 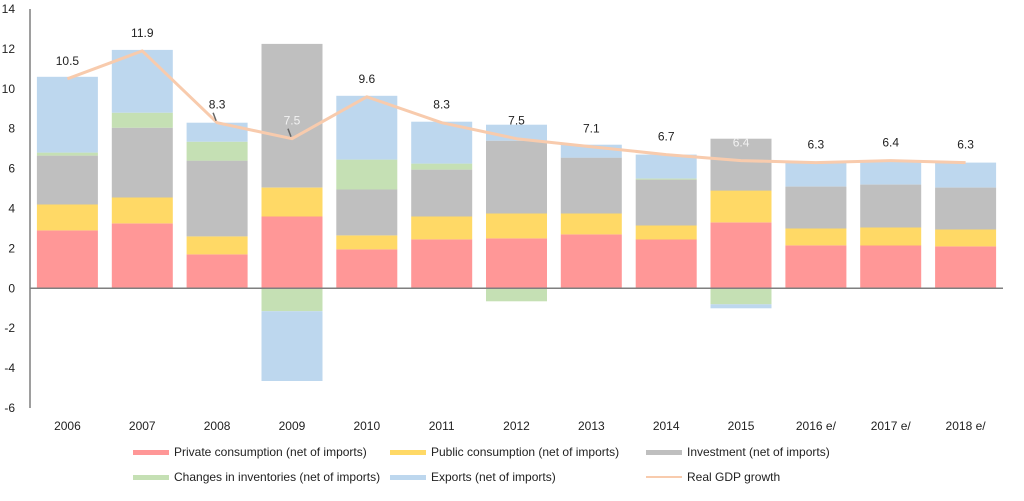 I want to click on x-tick-label: 2013, so click(x=591, y=426).